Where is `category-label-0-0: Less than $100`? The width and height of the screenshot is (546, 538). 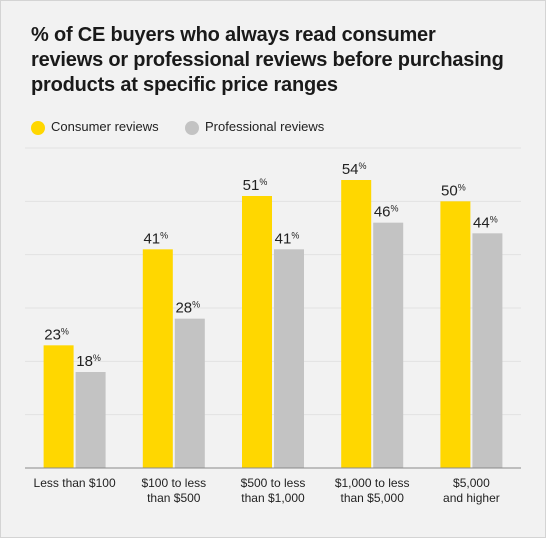 category-label-0-0: Less than $100 is located at coordinates (75, 483).